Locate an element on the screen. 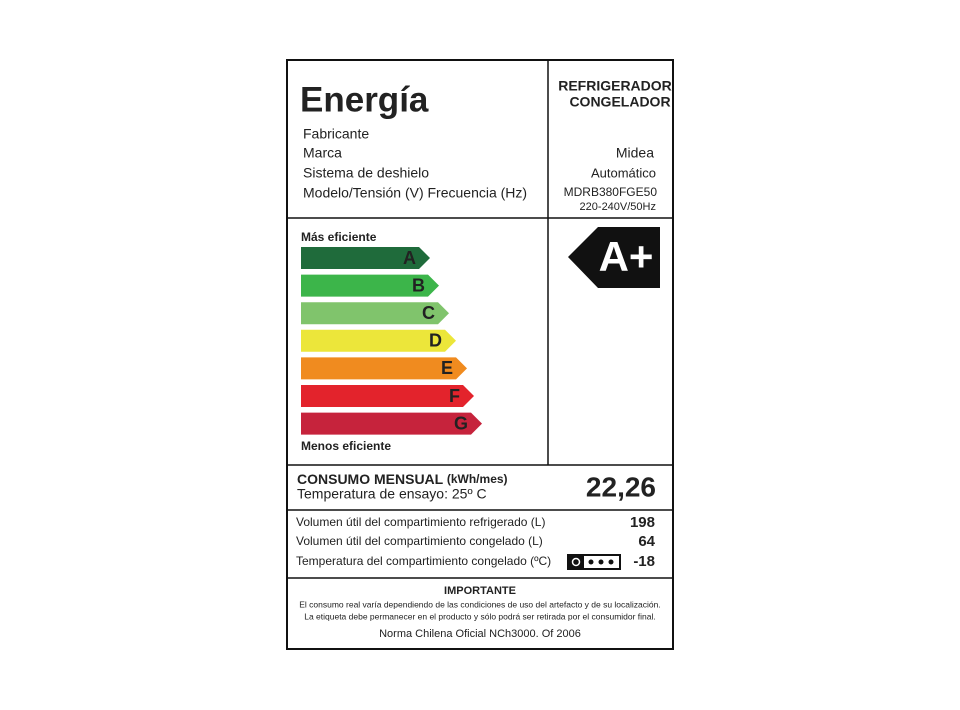  consumption-label: CONSUMO MENSUAL is located at coordinates (370, 479).